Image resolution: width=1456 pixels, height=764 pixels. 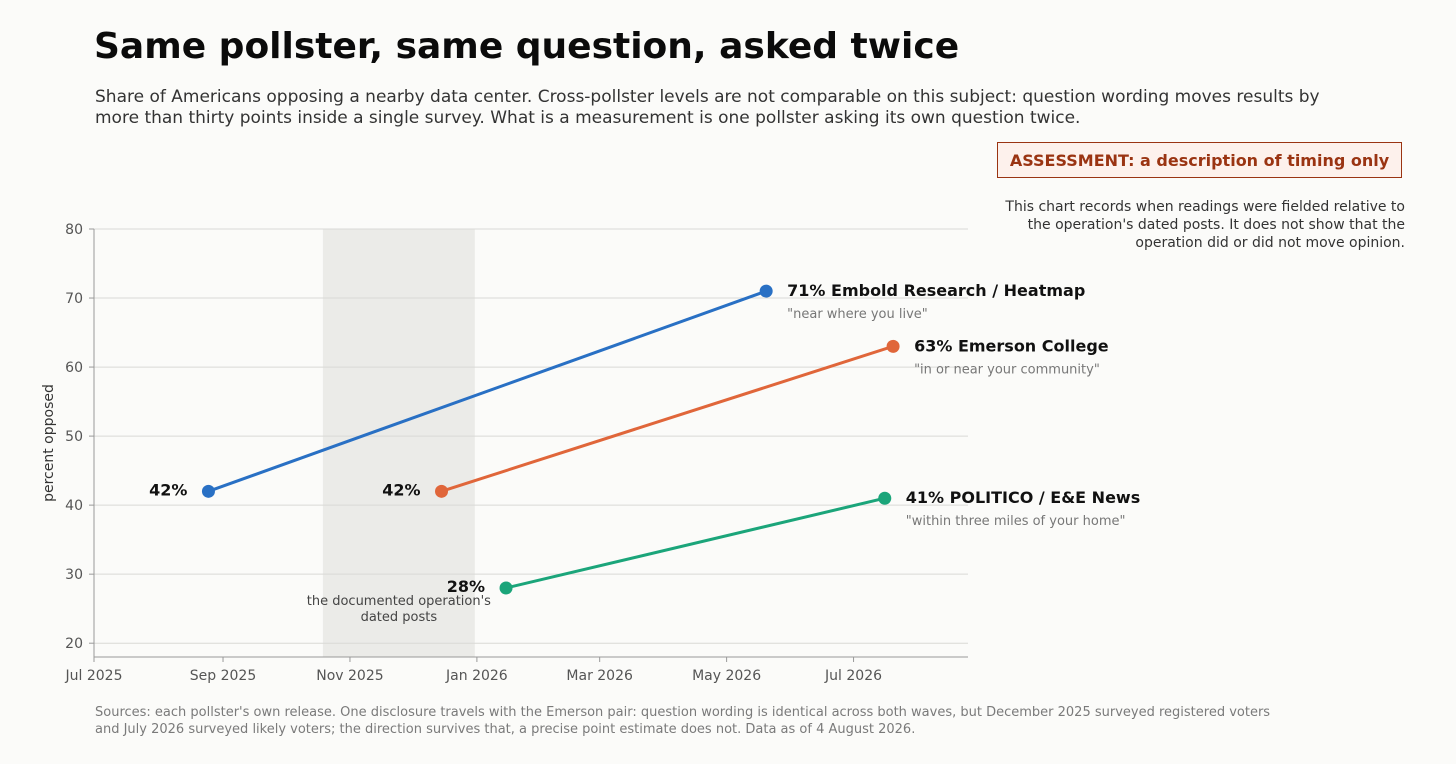 What do you see at coordinates (398, 443) in the screenshot?
I see `shaded-region` at bounding box center [398, 443].